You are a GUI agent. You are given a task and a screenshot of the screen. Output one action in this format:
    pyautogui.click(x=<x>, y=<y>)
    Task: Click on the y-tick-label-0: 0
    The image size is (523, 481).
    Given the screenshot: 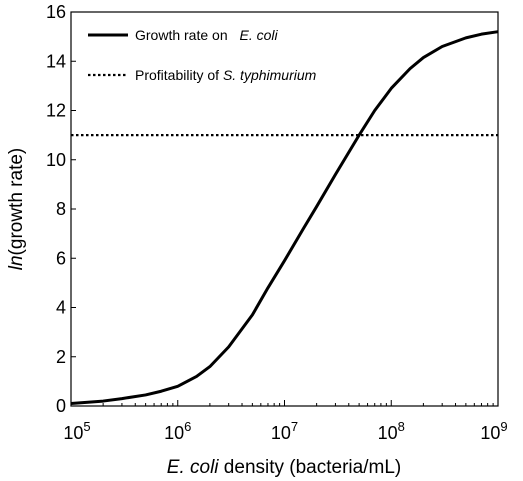 What is the action you would take?
    pyautogui.click(x=61, y=406)
    